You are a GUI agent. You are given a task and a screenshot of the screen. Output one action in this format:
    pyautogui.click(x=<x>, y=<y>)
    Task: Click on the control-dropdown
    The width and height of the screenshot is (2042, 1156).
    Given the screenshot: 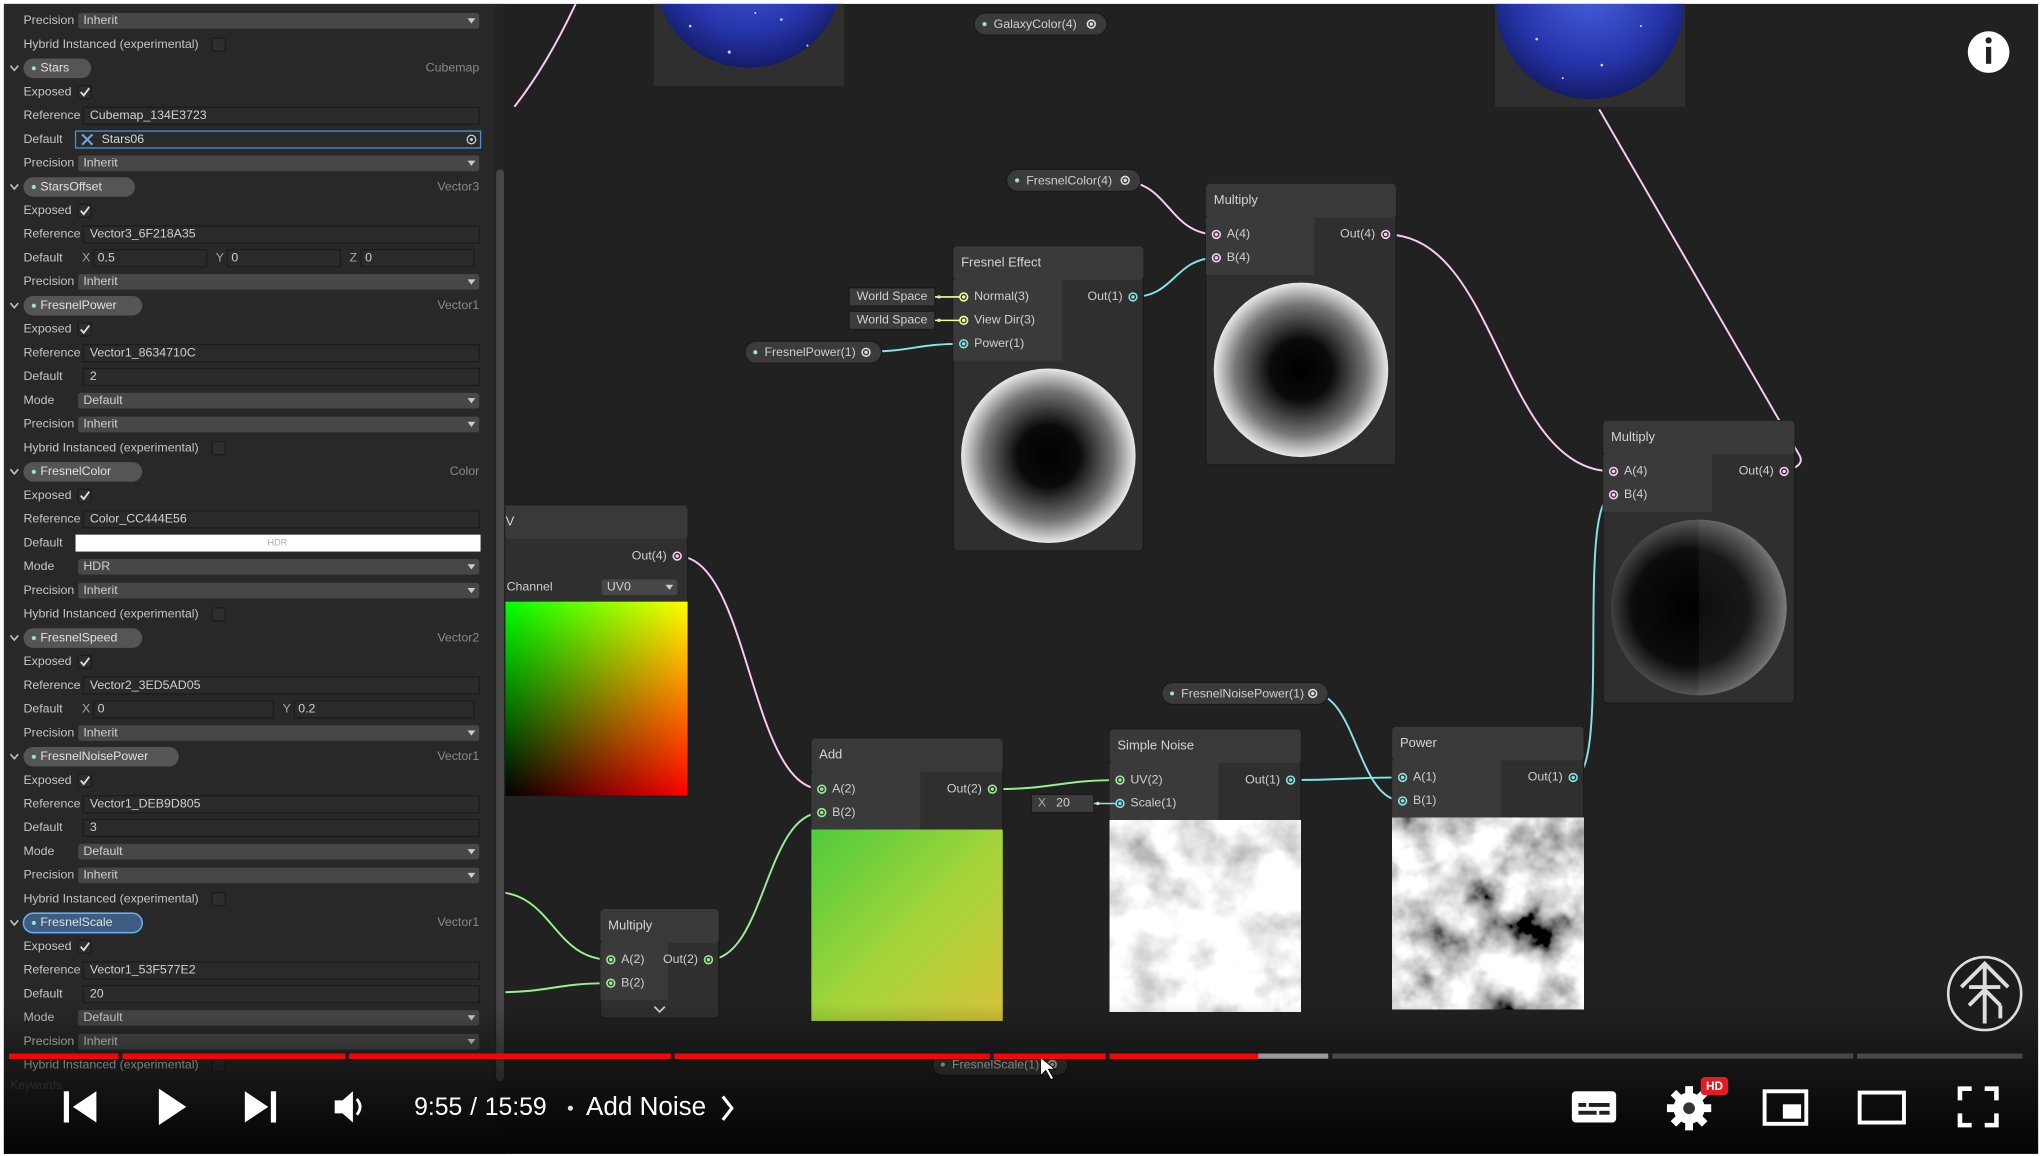 What is the action you would take?
    pyautogui.click(x=639, y=587)
    